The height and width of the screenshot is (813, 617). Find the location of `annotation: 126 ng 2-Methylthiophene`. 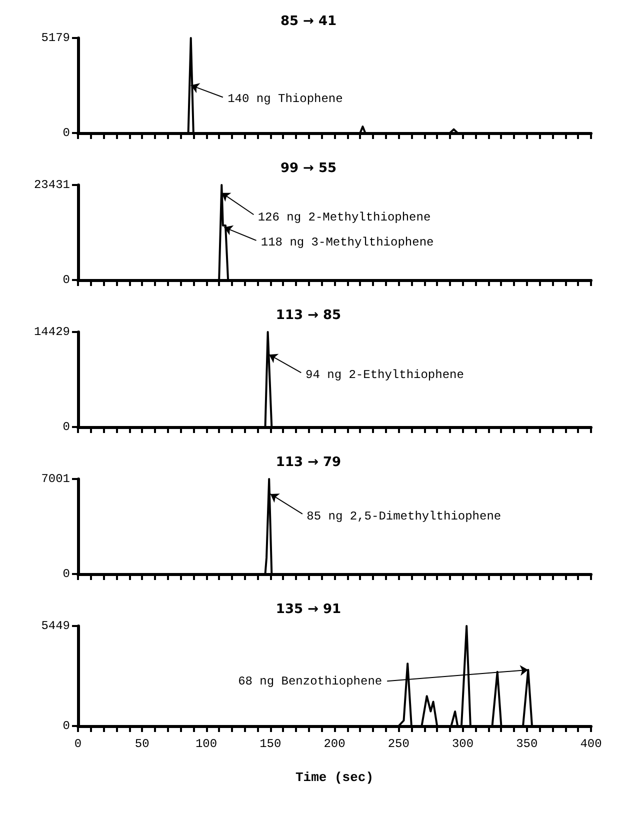

annotation: 126 ng 2-Methylthiophene is located at coordinates (344, 217).